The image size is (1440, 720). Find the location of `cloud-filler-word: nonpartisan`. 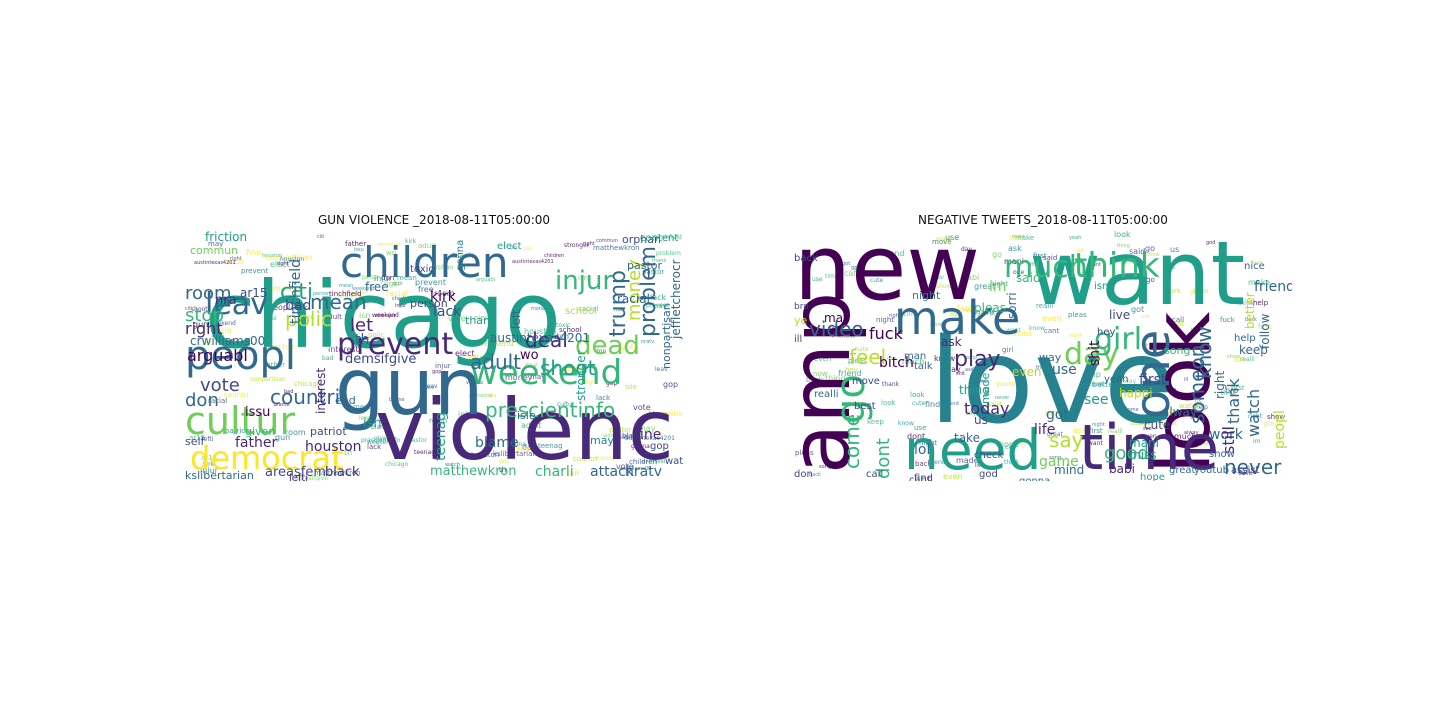

cloud-filler-word: nonpartisan is located at coordinates (289, 257).